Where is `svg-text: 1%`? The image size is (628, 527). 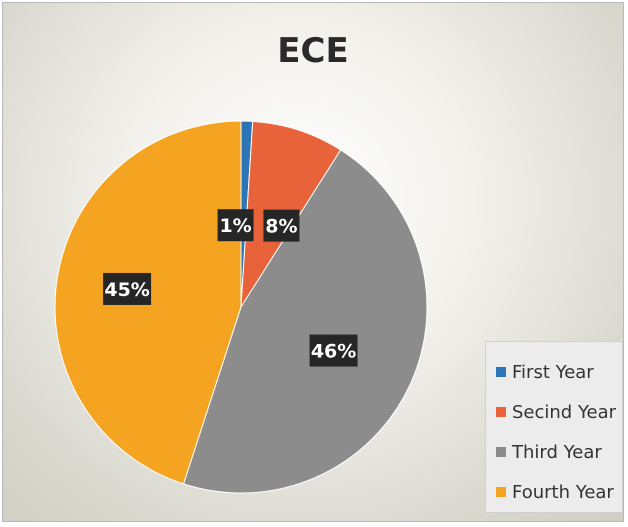
svg-text: 1% is located at coordinates (235, 226).